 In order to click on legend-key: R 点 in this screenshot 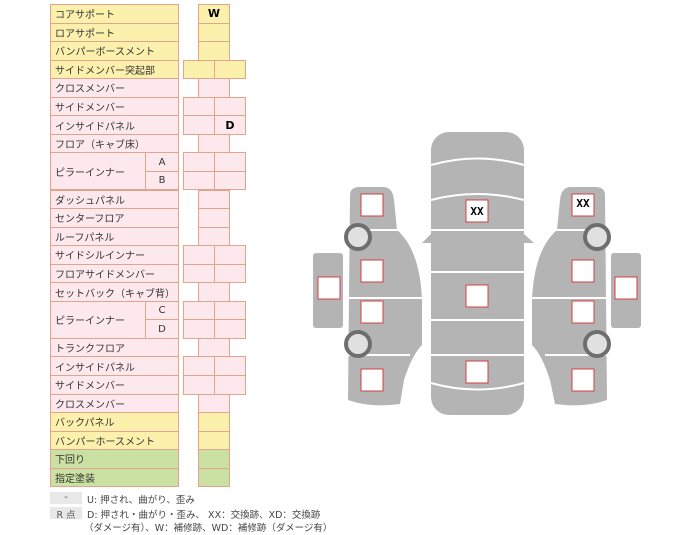, I will do `click(66, 514)`.